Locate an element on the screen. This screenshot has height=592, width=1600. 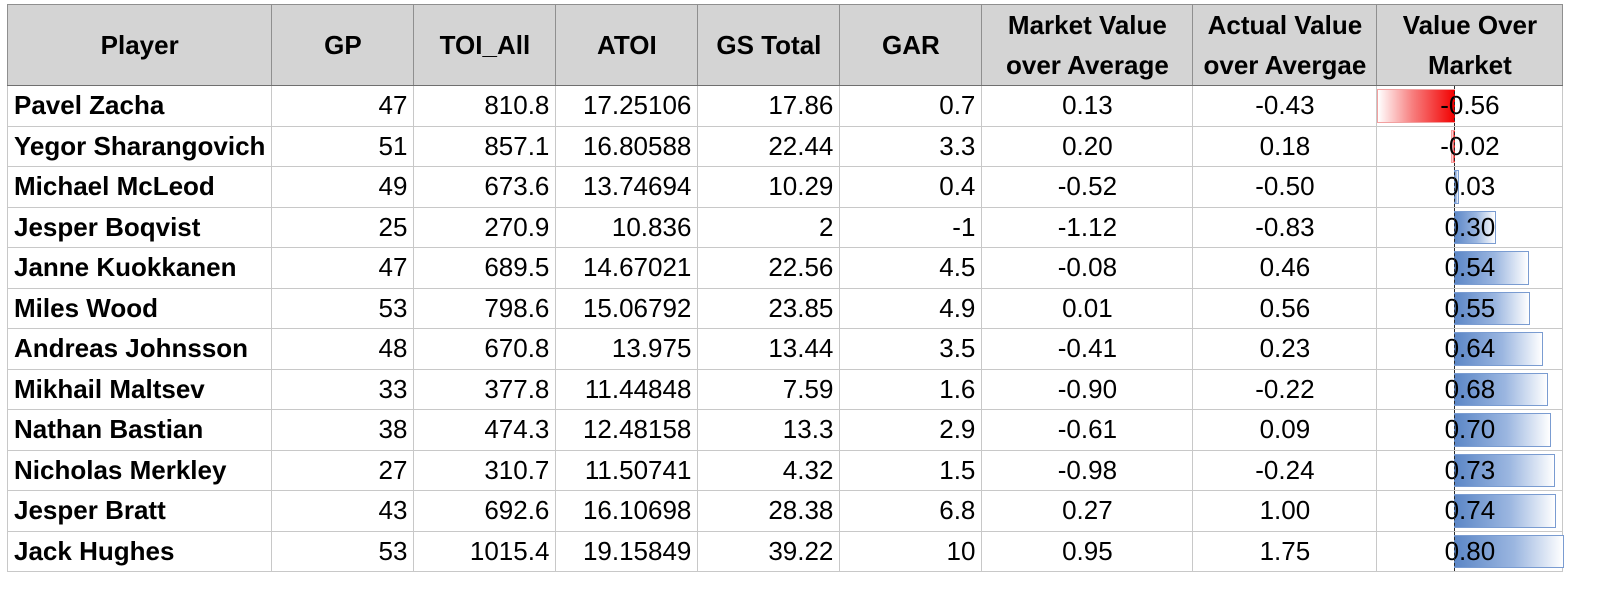
cell-value-over-market: 0.64 is located at coordinates (1470, 349).